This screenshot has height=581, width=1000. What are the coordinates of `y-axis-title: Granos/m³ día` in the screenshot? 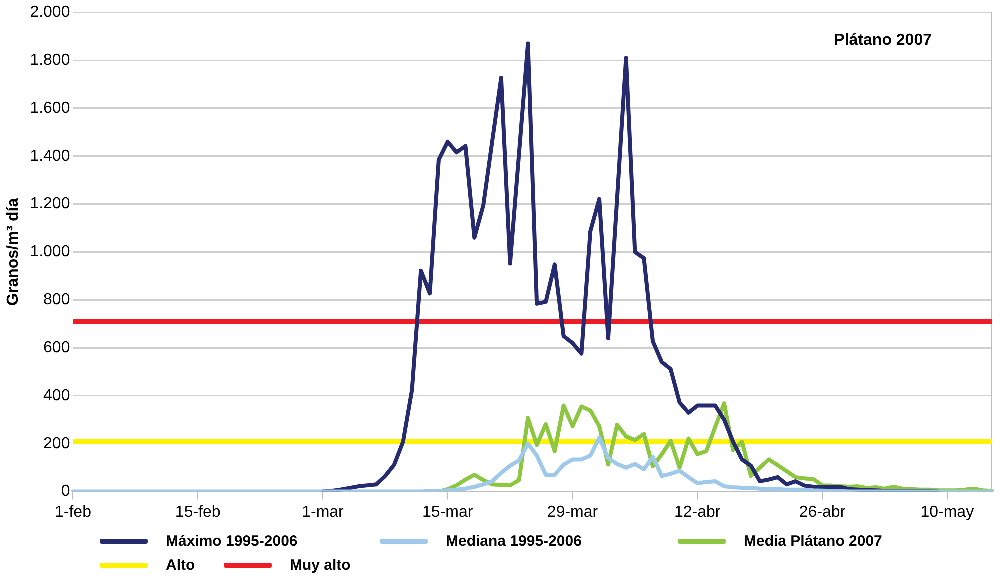 It's located at (13, 252).